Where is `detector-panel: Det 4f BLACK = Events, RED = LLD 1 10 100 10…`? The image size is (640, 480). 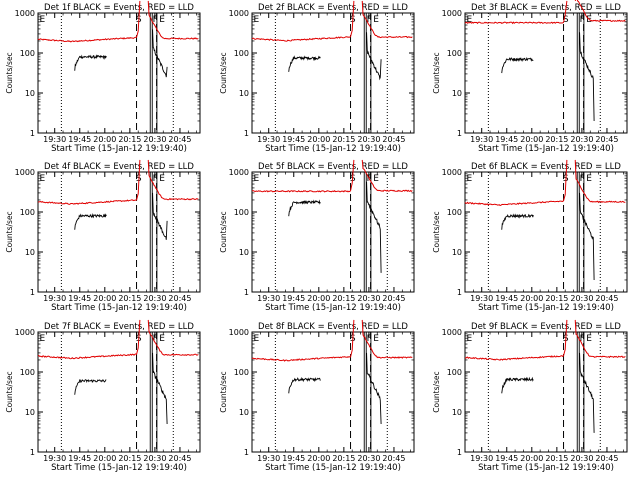
detector-panel: Det 4f BLACK = Events, RED = LLD 1 10 100 10… is located at coordinates (103, 236).